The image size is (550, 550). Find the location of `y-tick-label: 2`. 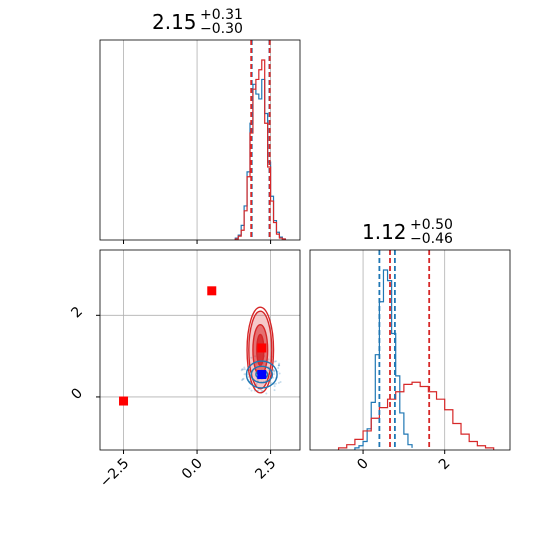

y-tick-label: 2 is located at coordinates (77, 313).